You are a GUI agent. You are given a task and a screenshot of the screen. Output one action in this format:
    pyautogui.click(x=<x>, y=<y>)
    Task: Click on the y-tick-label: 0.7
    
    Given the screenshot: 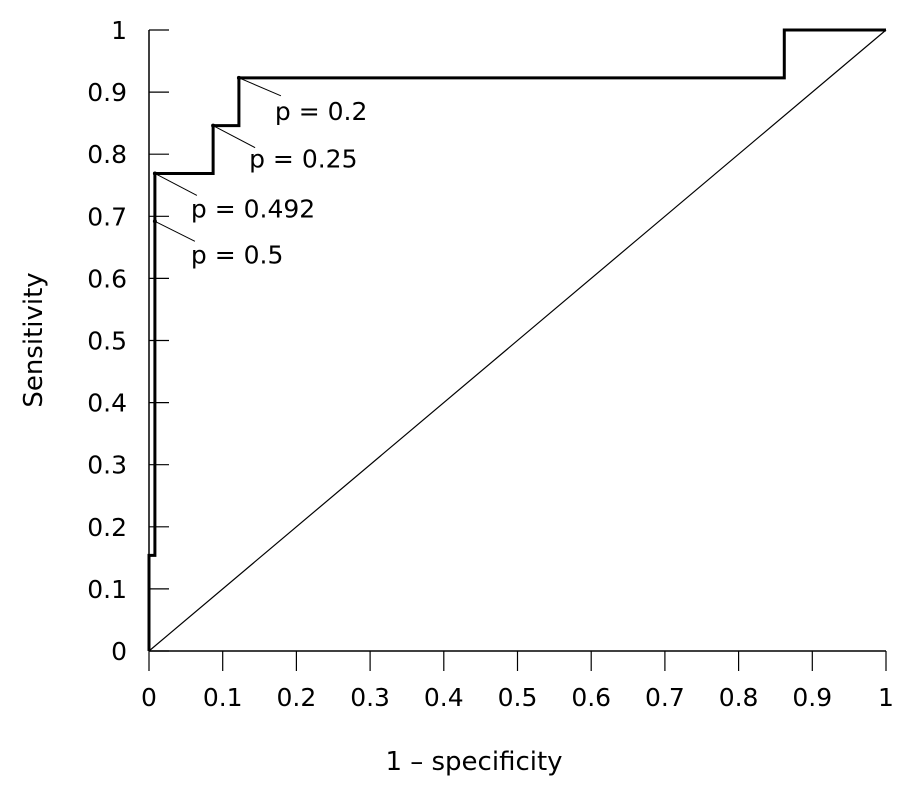 What is the action you would take?
    pyautogui.click(x=107, y=216)
    